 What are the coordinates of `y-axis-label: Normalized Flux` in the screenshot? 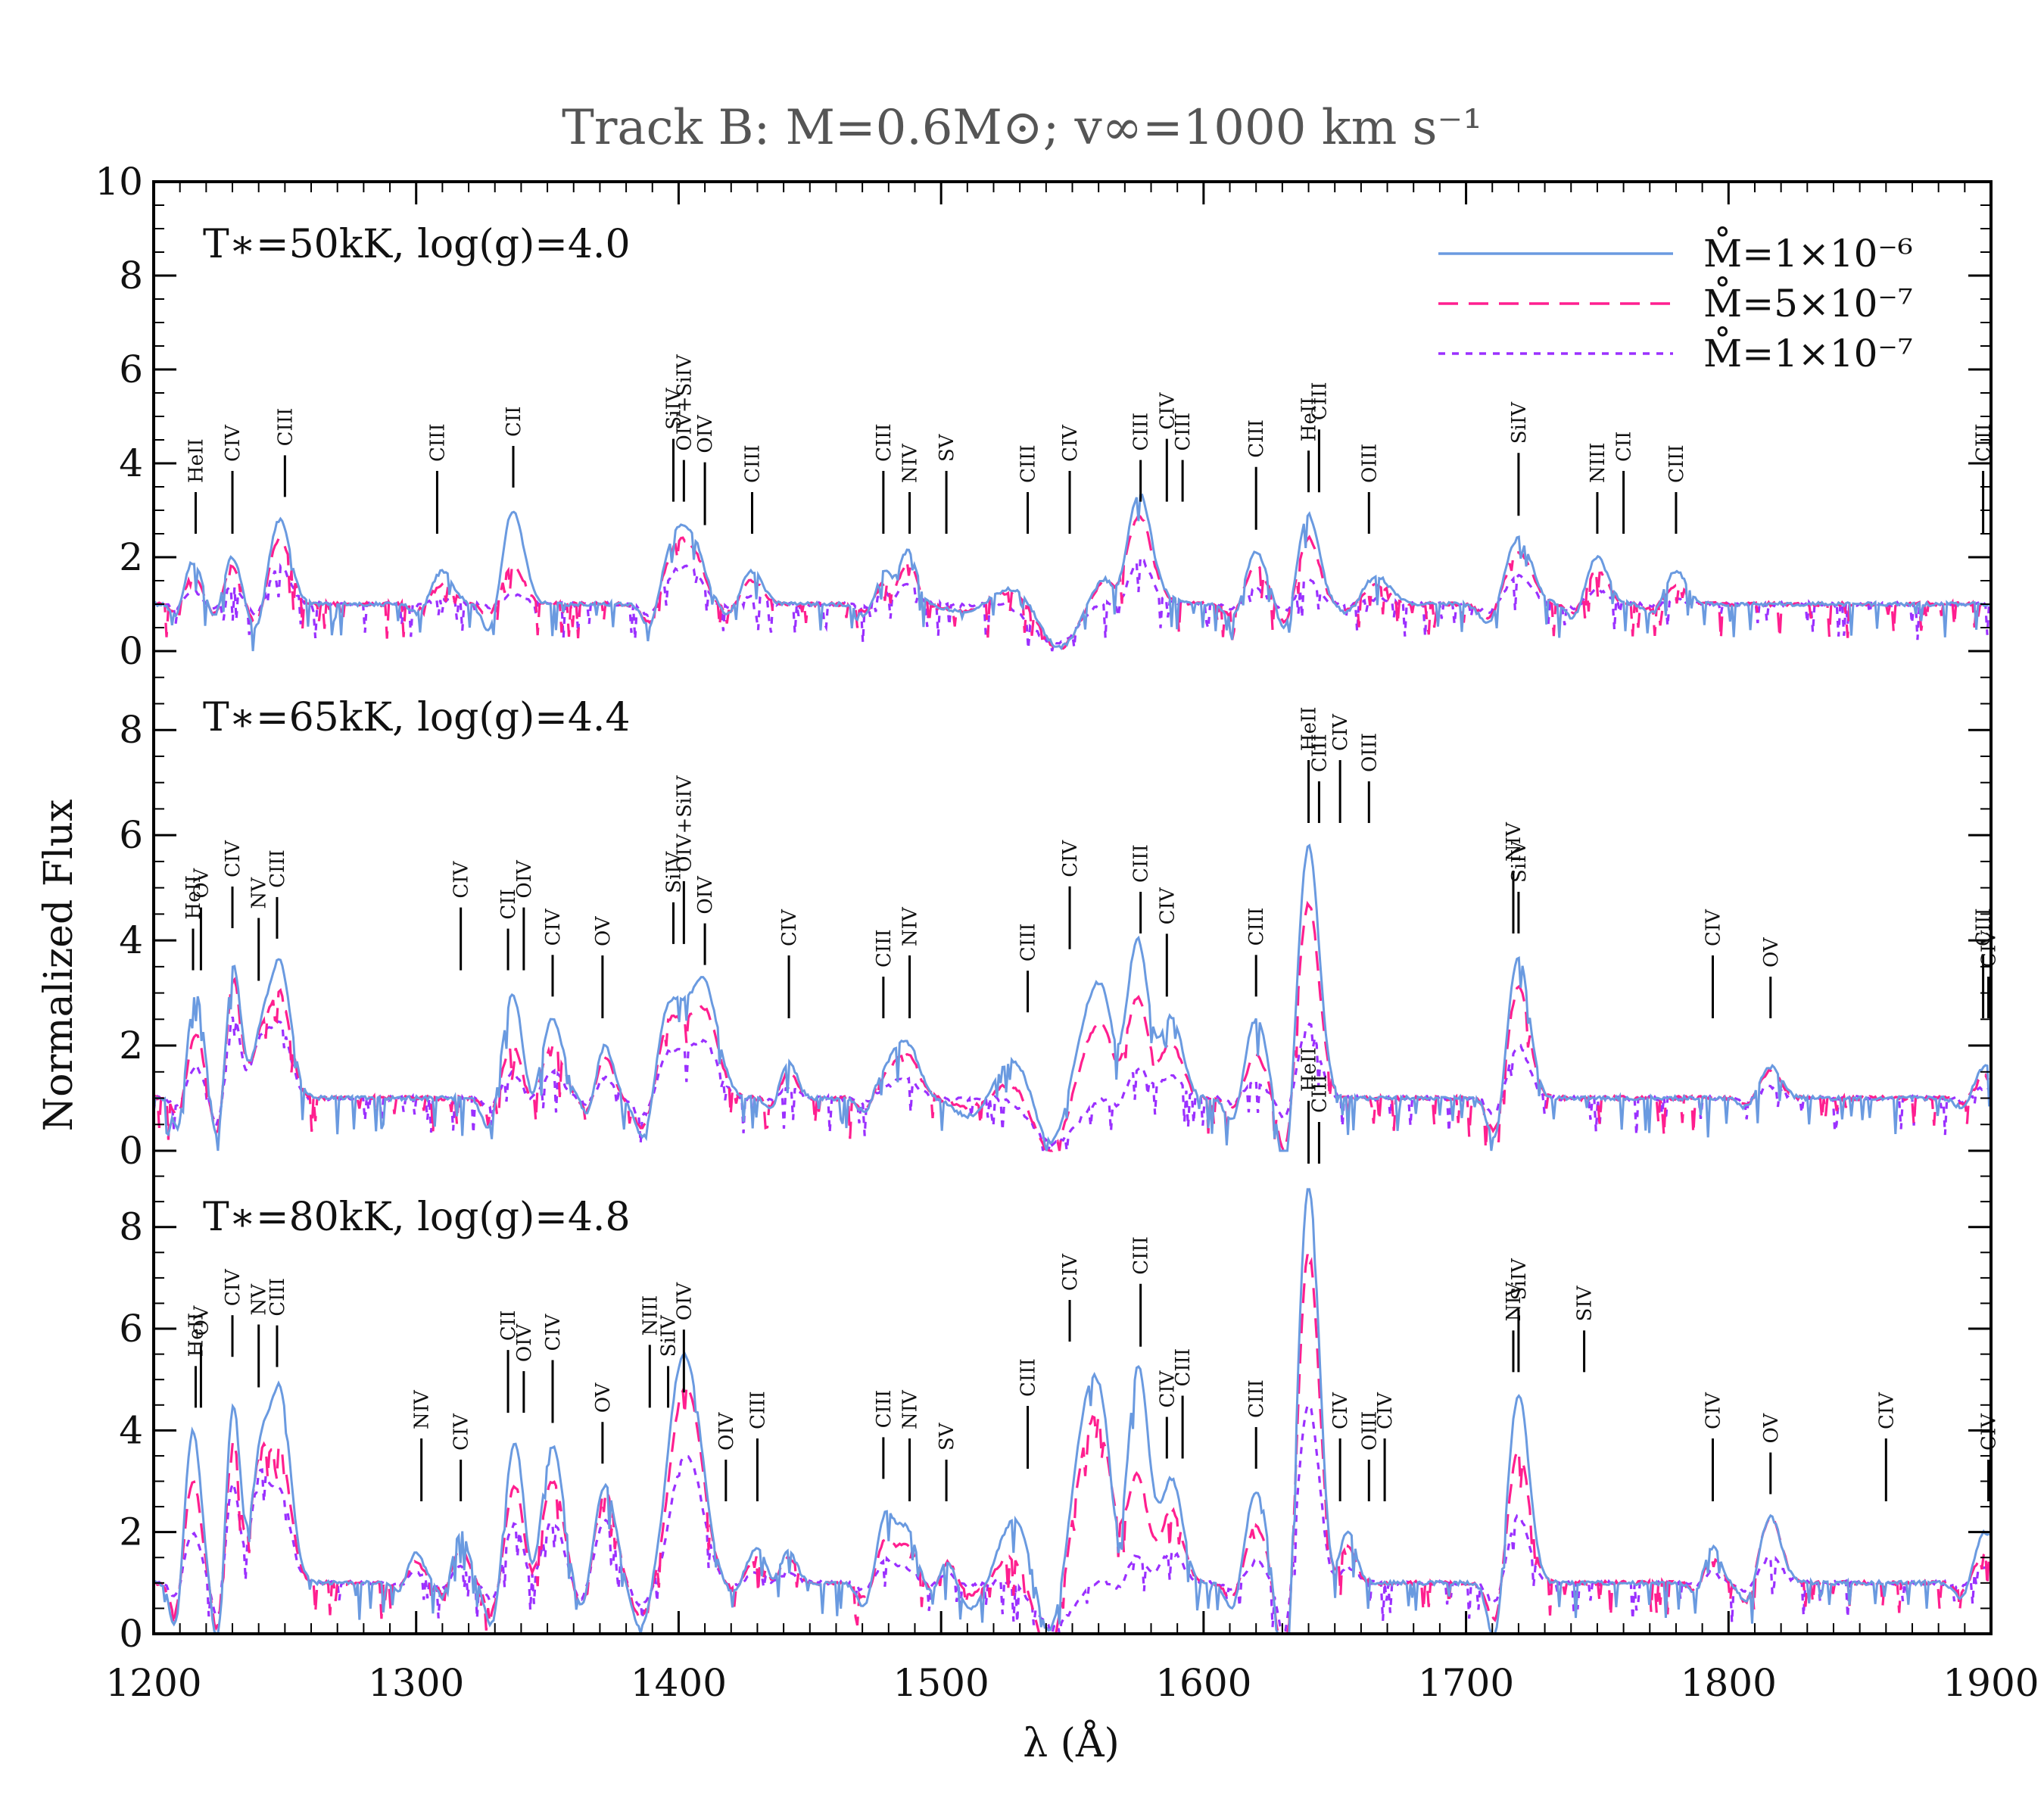 It's located at (59, 965).